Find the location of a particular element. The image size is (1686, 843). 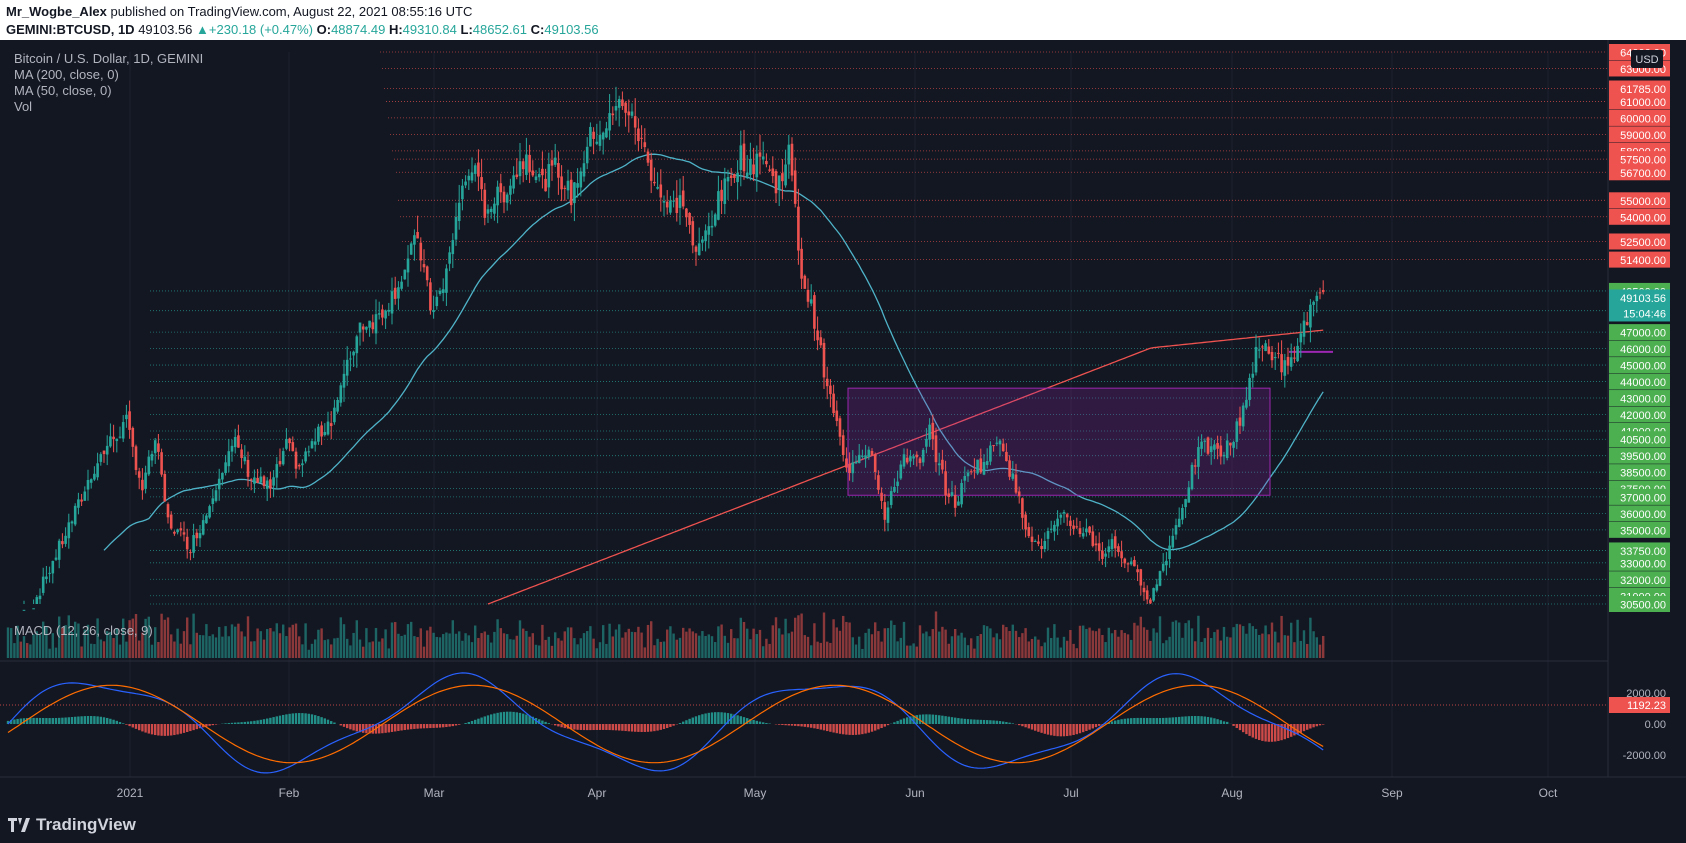

price-tick-label: 30500.00 is located at coordinates (1643, 606).